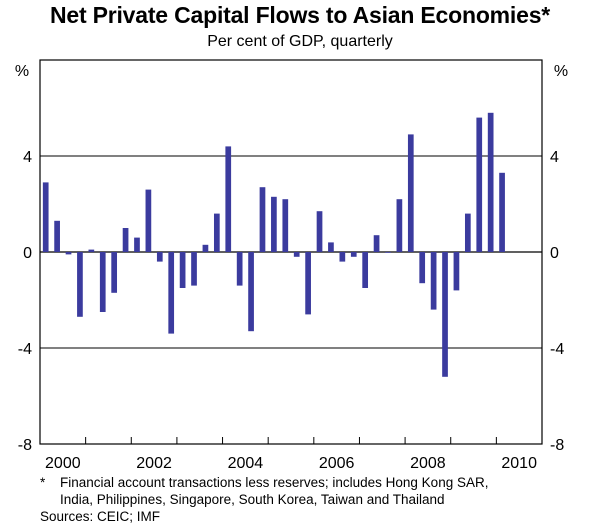  I want to click on x-tick-label: 2002, so click(154, 462).